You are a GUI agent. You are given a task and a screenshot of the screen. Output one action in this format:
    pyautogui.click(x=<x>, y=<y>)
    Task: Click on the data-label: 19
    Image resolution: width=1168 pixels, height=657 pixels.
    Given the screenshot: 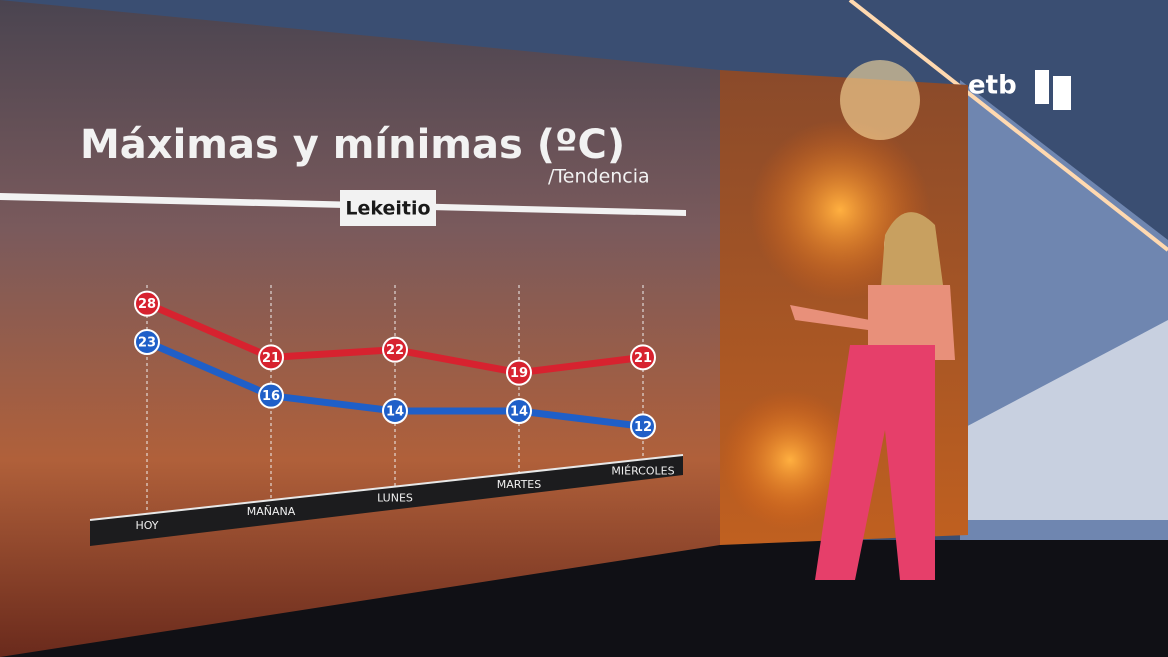 What is the action you would take?
    pyautogui.click(x=519, y=373)
    